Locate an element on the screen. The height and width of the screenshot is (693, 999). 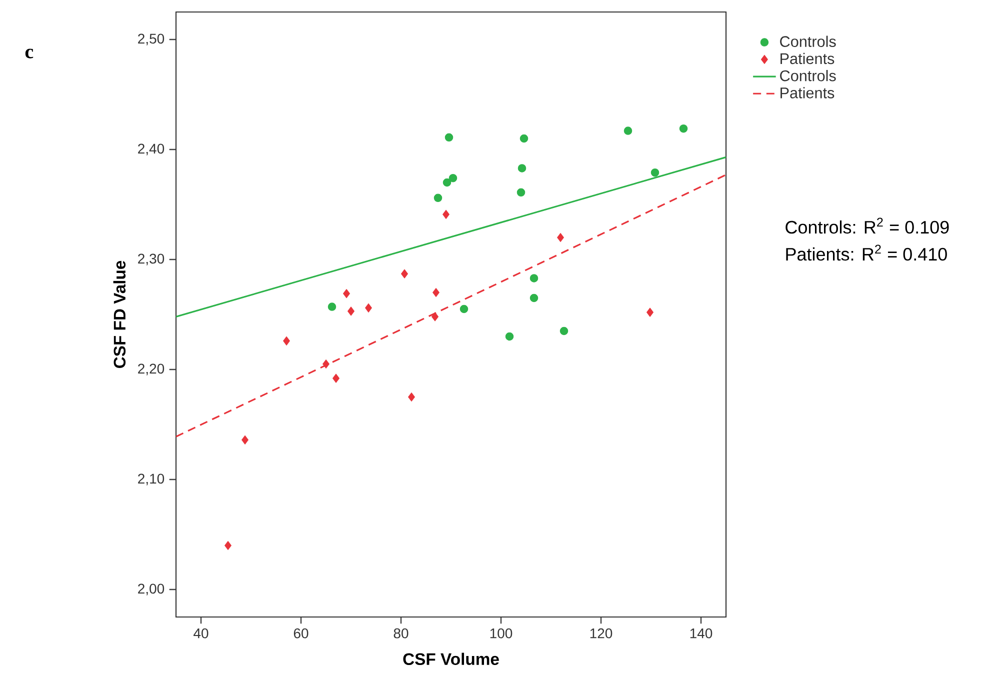
x-tick-label: 80 is located at coordinates (401, 633).